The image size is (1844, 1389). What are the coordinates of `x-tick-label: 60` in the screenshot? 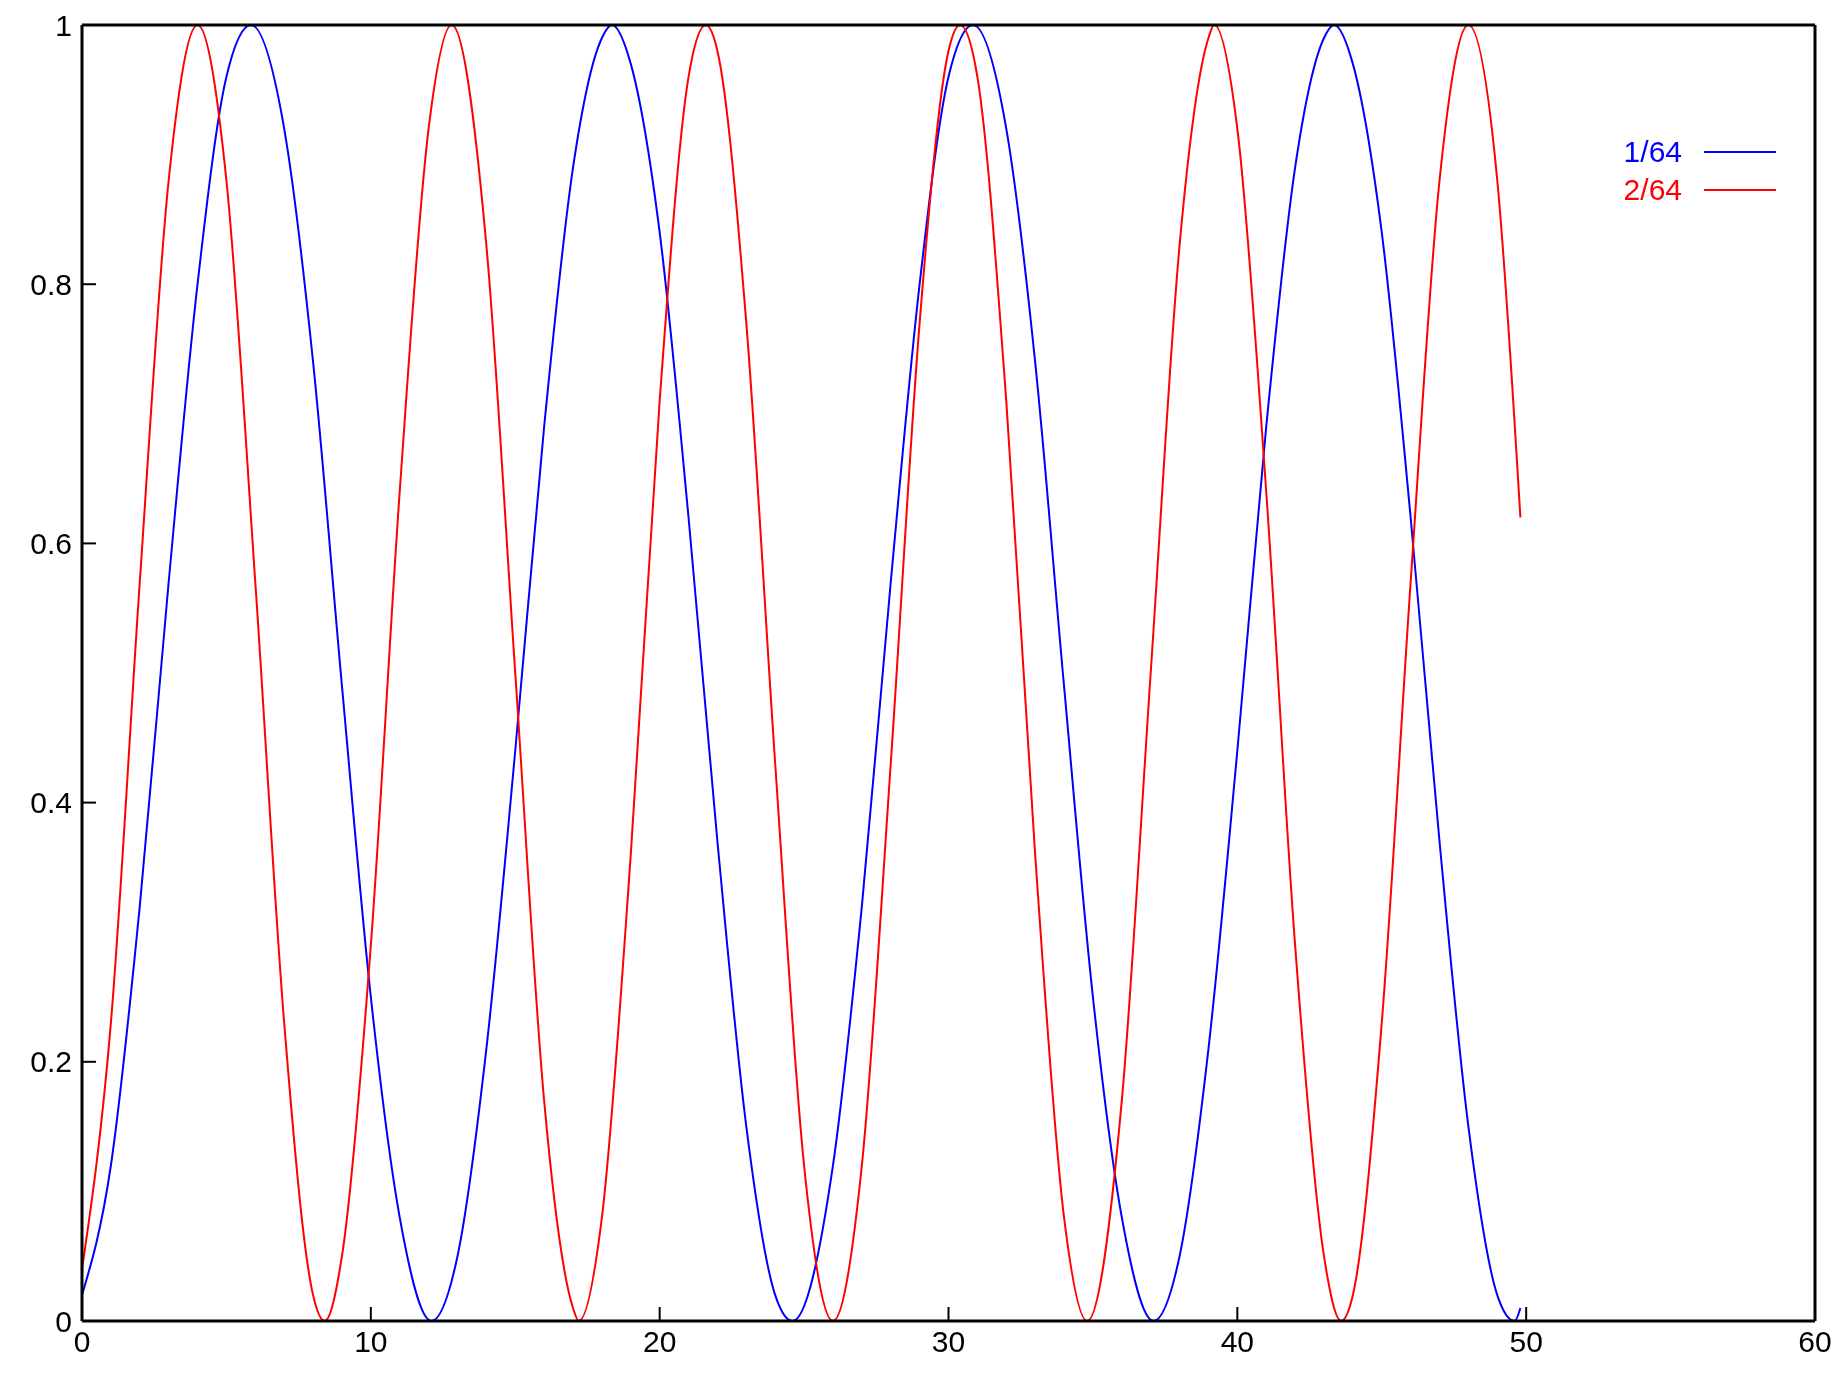 It's located at (1815, 1342).